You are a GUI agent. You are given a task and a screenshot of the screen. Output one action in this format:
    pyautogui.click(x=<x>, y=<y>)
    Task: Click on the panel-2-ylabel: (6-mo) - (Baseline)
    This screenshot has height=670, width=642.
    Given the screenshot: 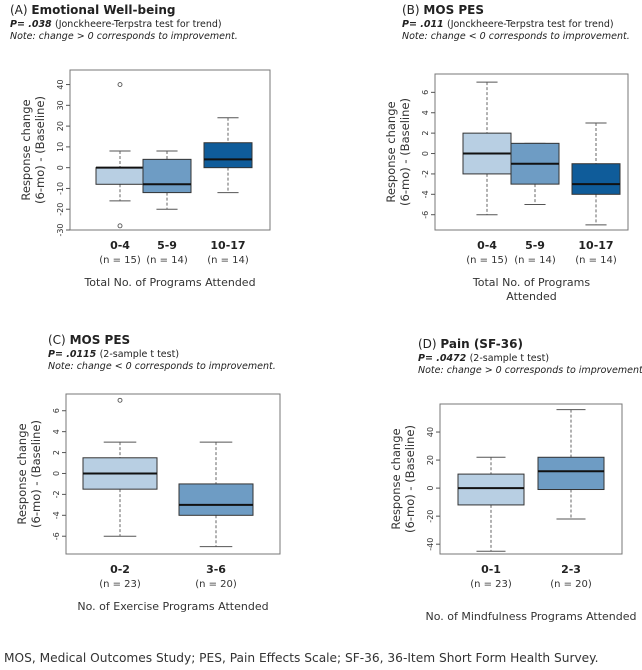 What is the action you would take?
    pyautogui.click(x=405, y=152)
    